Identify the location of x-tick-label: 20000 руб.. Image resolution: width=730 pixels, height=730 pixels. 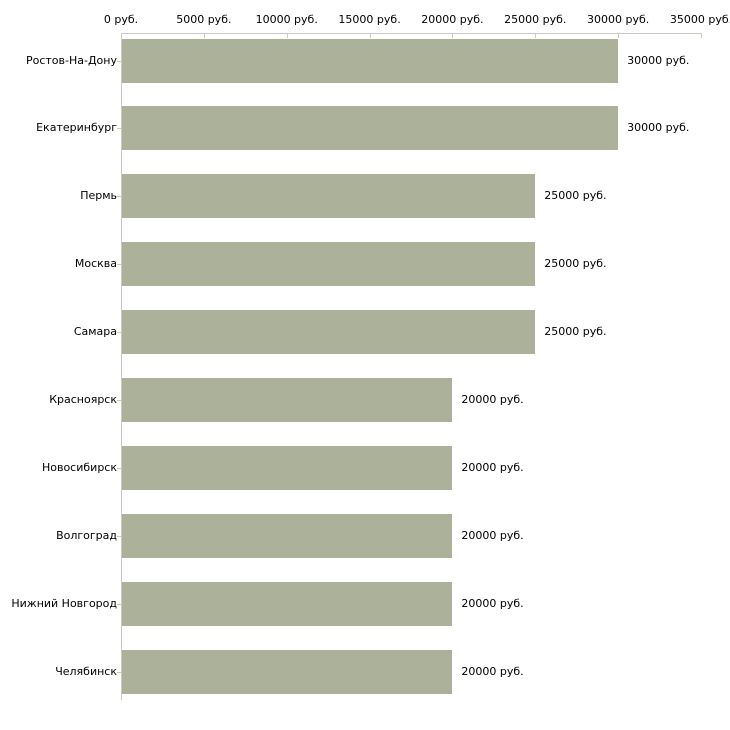
(452, 19).